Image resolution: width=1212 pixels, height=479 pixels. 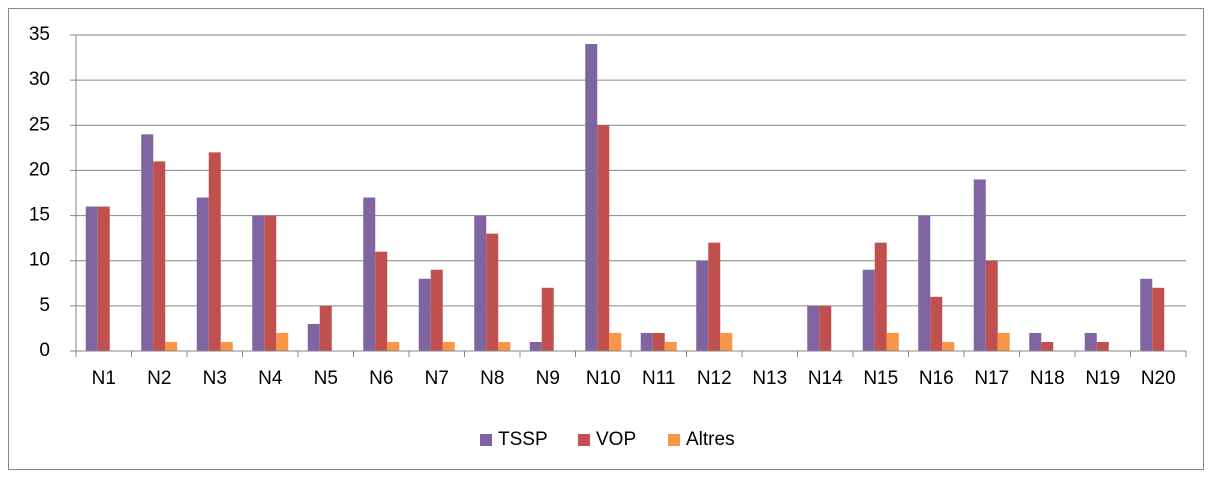 What do you see at coordinates (39, 215) in the screenshot?
I see `y-tick-label: 15` at bounding box center [39, 215].